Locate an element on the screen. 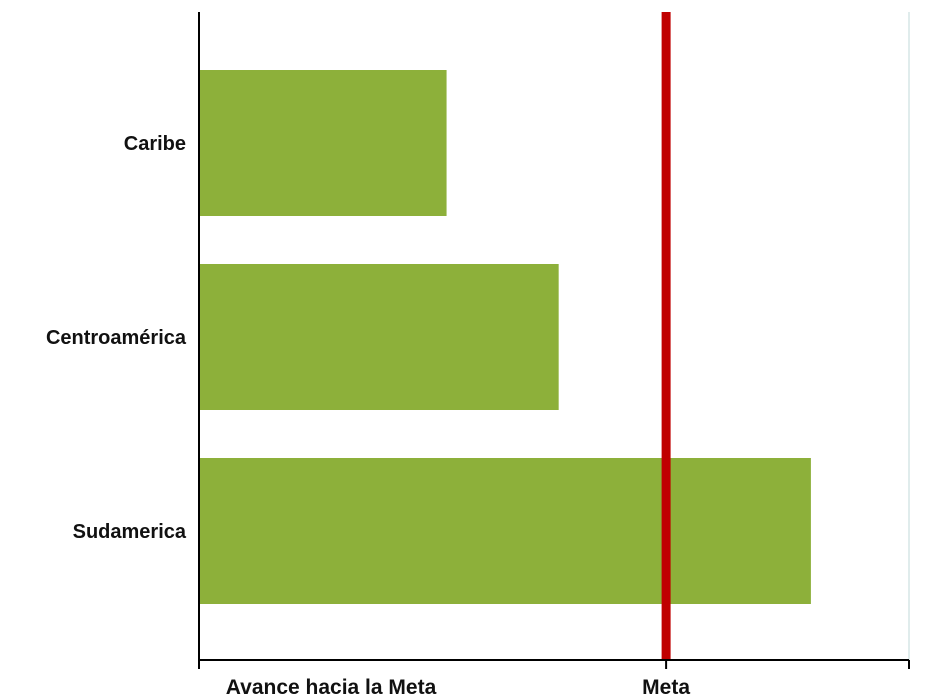 This screenshot has height=698, width=926. bar-sudamerica is located at coordinates (505, 531).